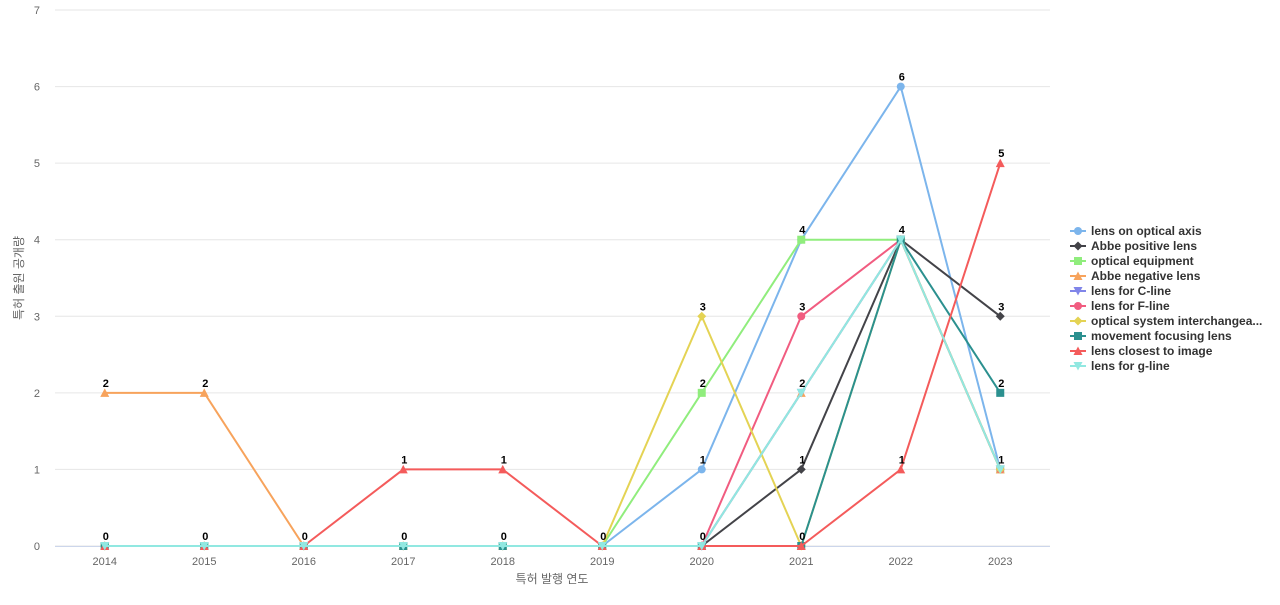 This screenshot has width=1280, height=605. I want to click on data-label: 6, so click(902, 78).